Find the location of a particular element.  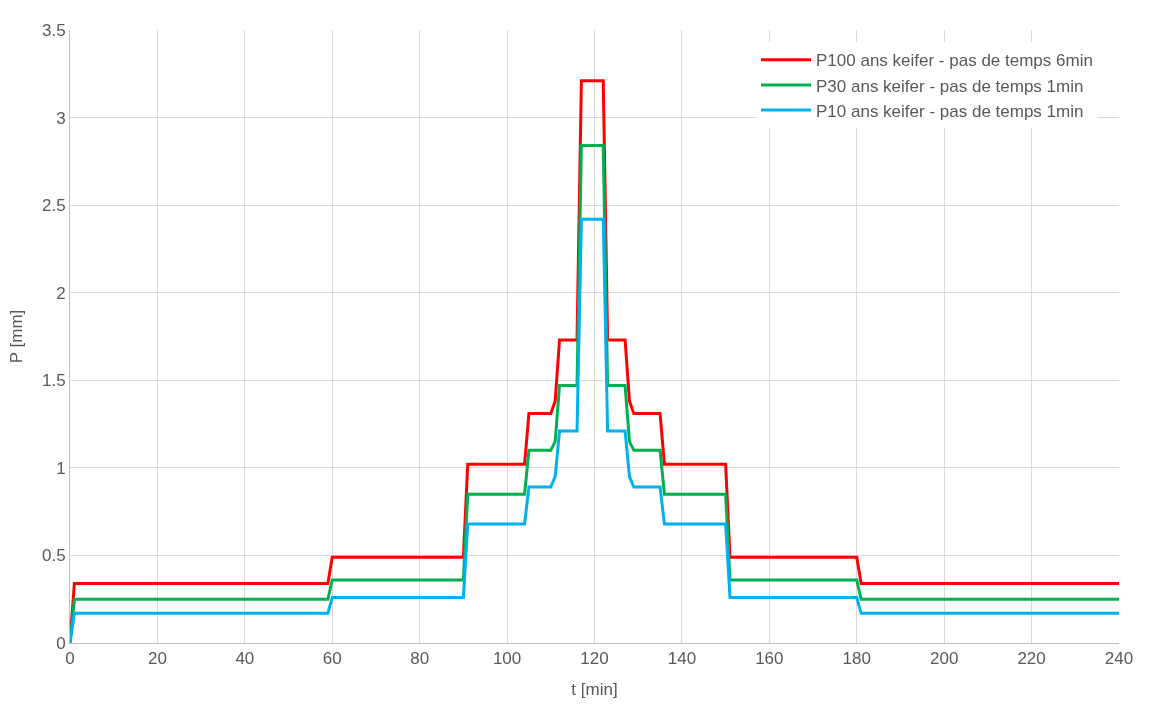

y-axis-title: P [mm] is located at coordinates (16, 336).